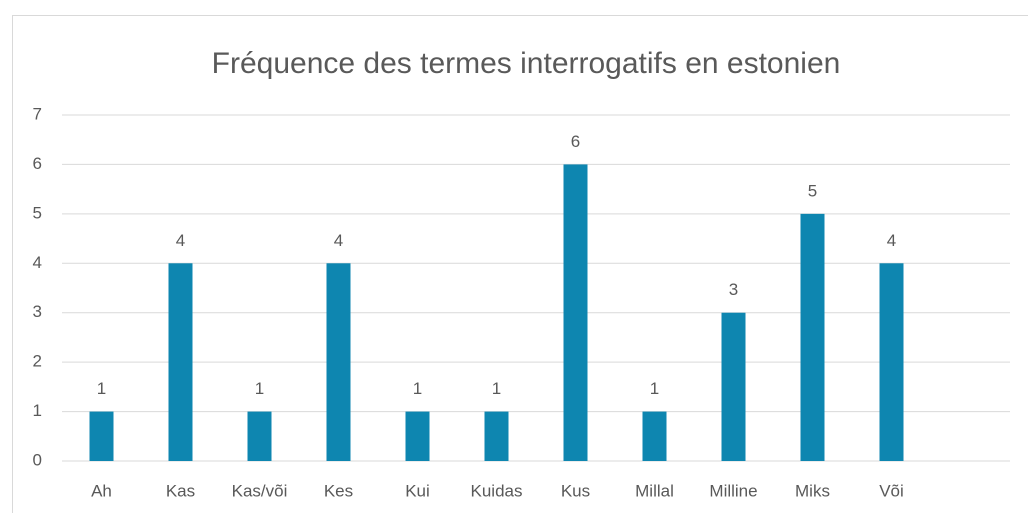 This screenshot has width=1028, height=513. Describe the element at coordinates (37, 311) in the screenshot. I see `y-tick-label: 3` at that location.